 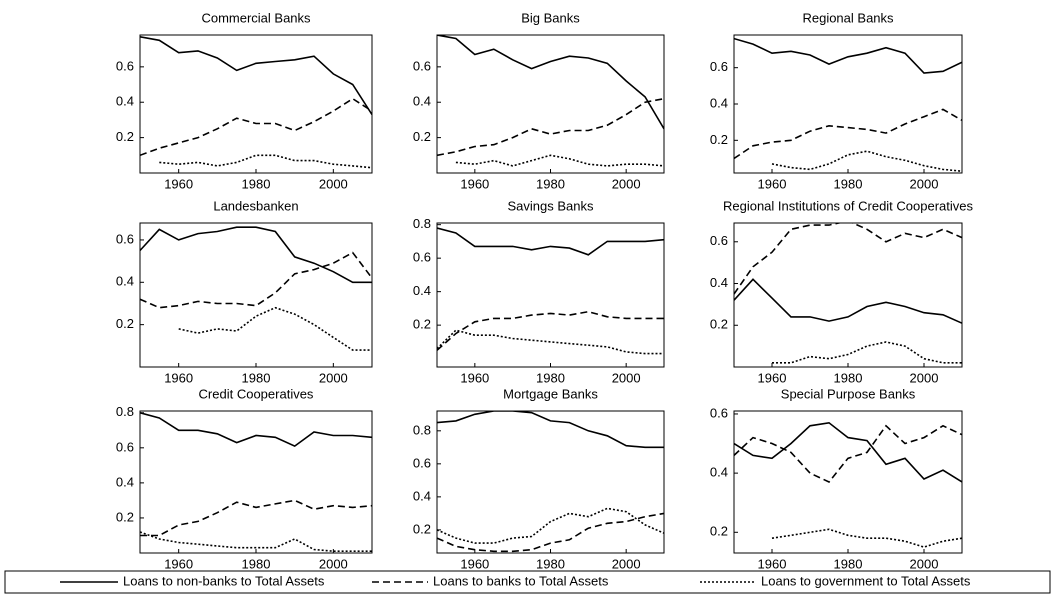 I want to click on panel-title: Credit Cooperatives, so click(x=256, y=393).